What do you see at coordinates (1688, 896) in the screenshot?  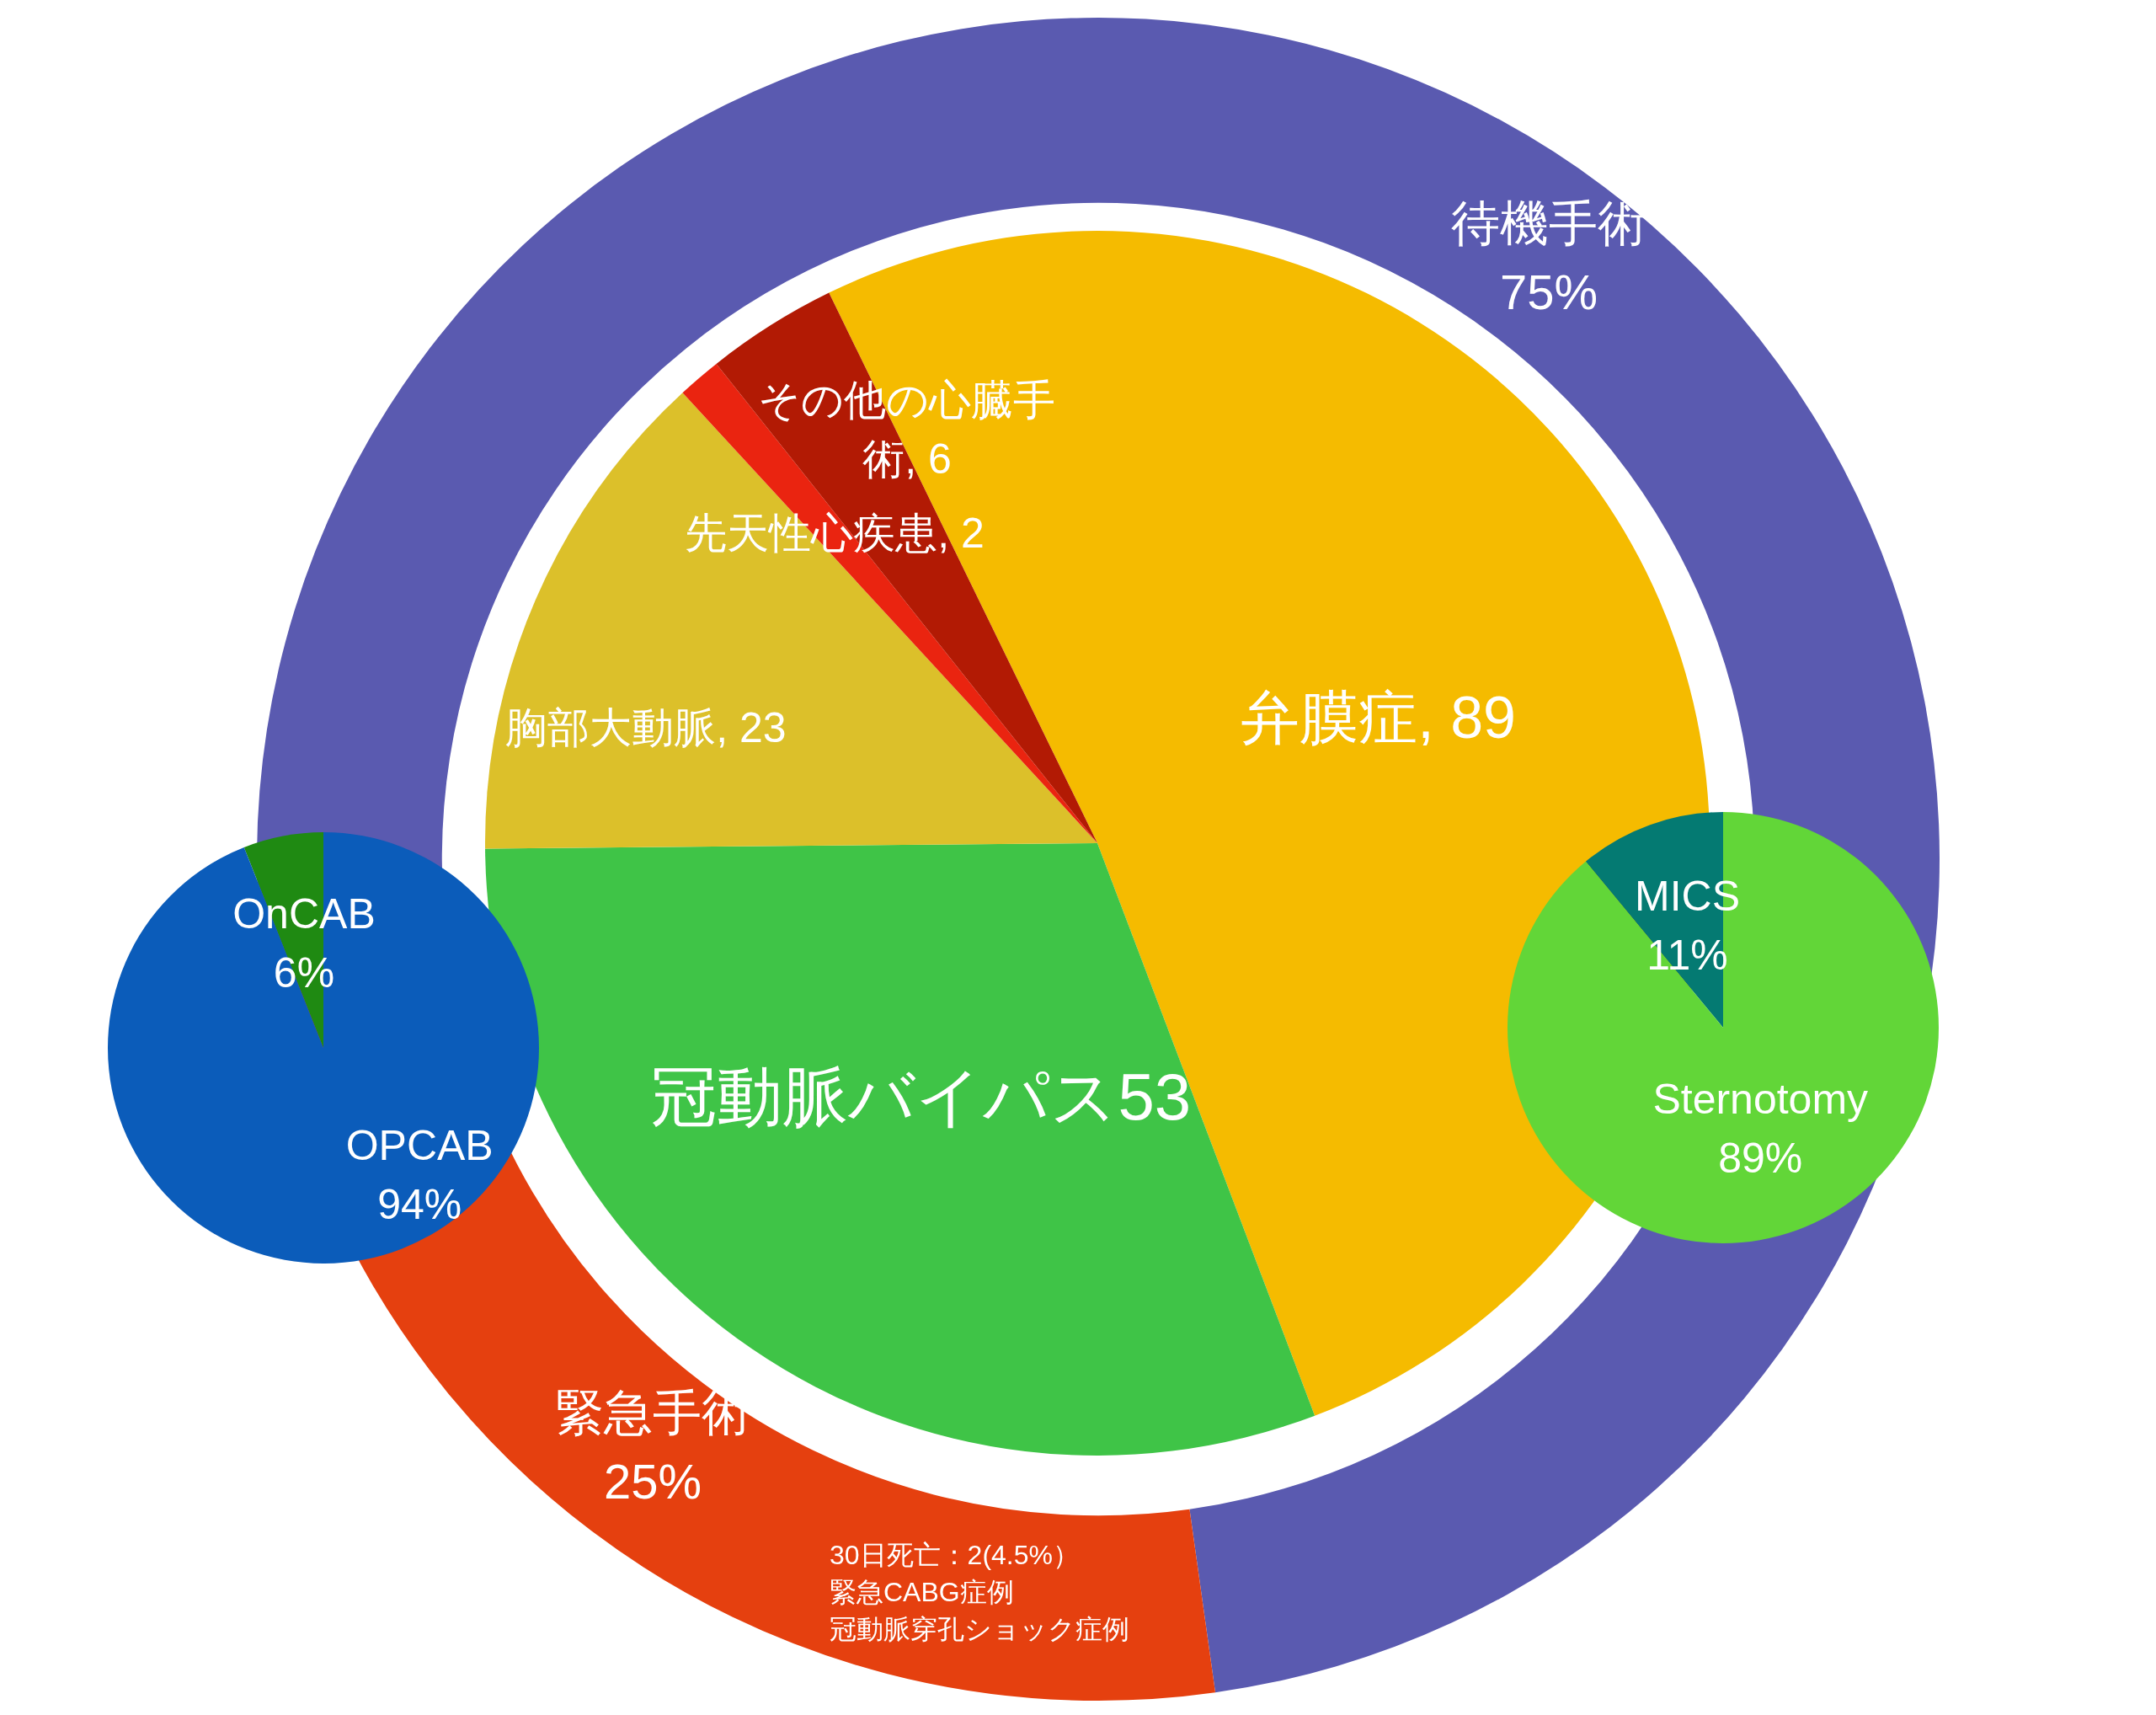 I see `slice-label: MICS` at bounding box center [1688, 896].